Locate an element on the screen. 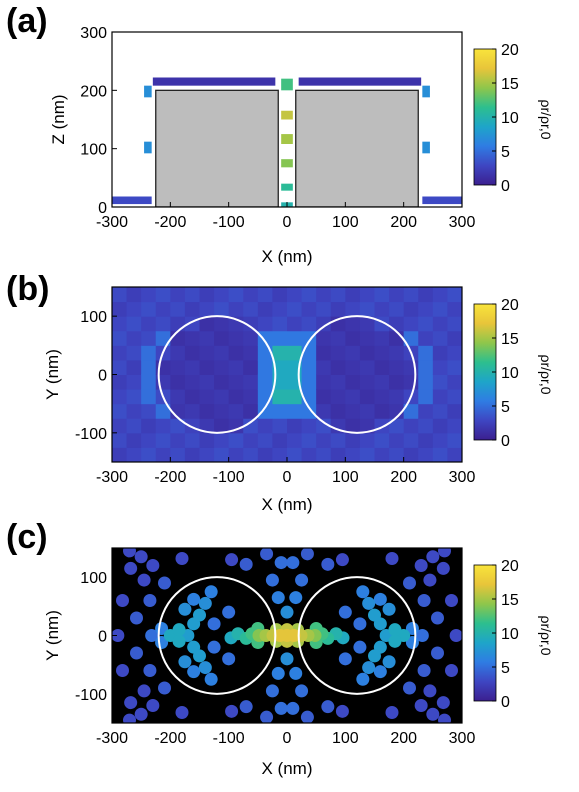 This screenshot has width=579, height=792. x-tick-label: 300 is located at coordinates (462, 738).